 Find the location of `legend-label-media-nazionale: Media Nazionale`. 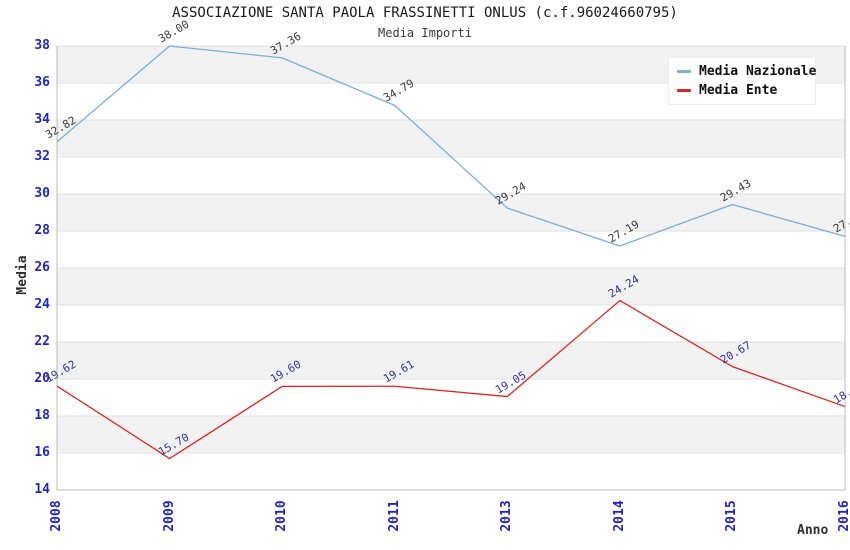

legend-label-media-nazionale: Media Nazionale is located at coordinates (758, 71).